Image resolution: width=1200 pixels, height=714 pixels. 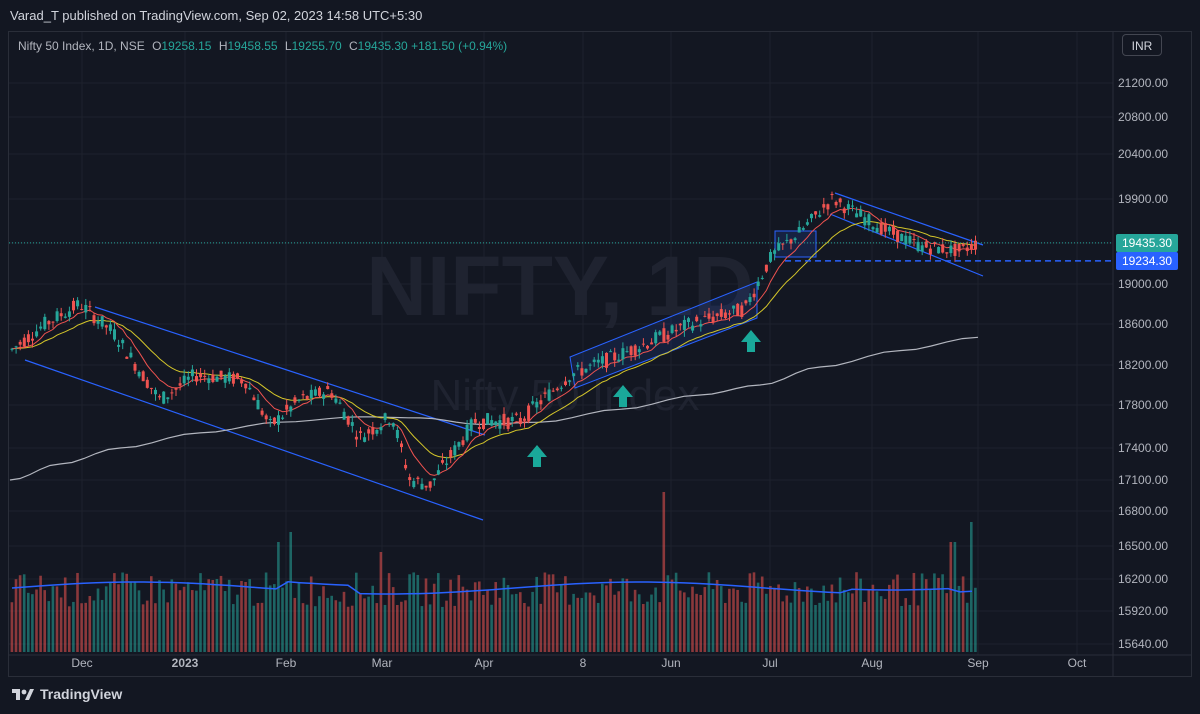 What do you see at coordinates (67, 694) in the screenshot?
I see `tradingview-brand: TradingView` at bounding box center [67, 694].